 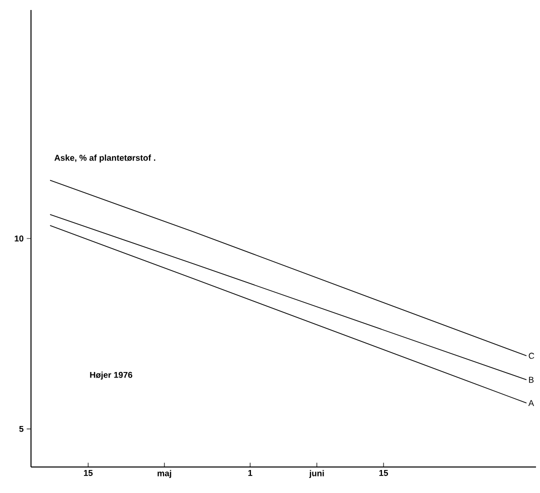 I want to click on series-label: C, so click(x=531, y=355).